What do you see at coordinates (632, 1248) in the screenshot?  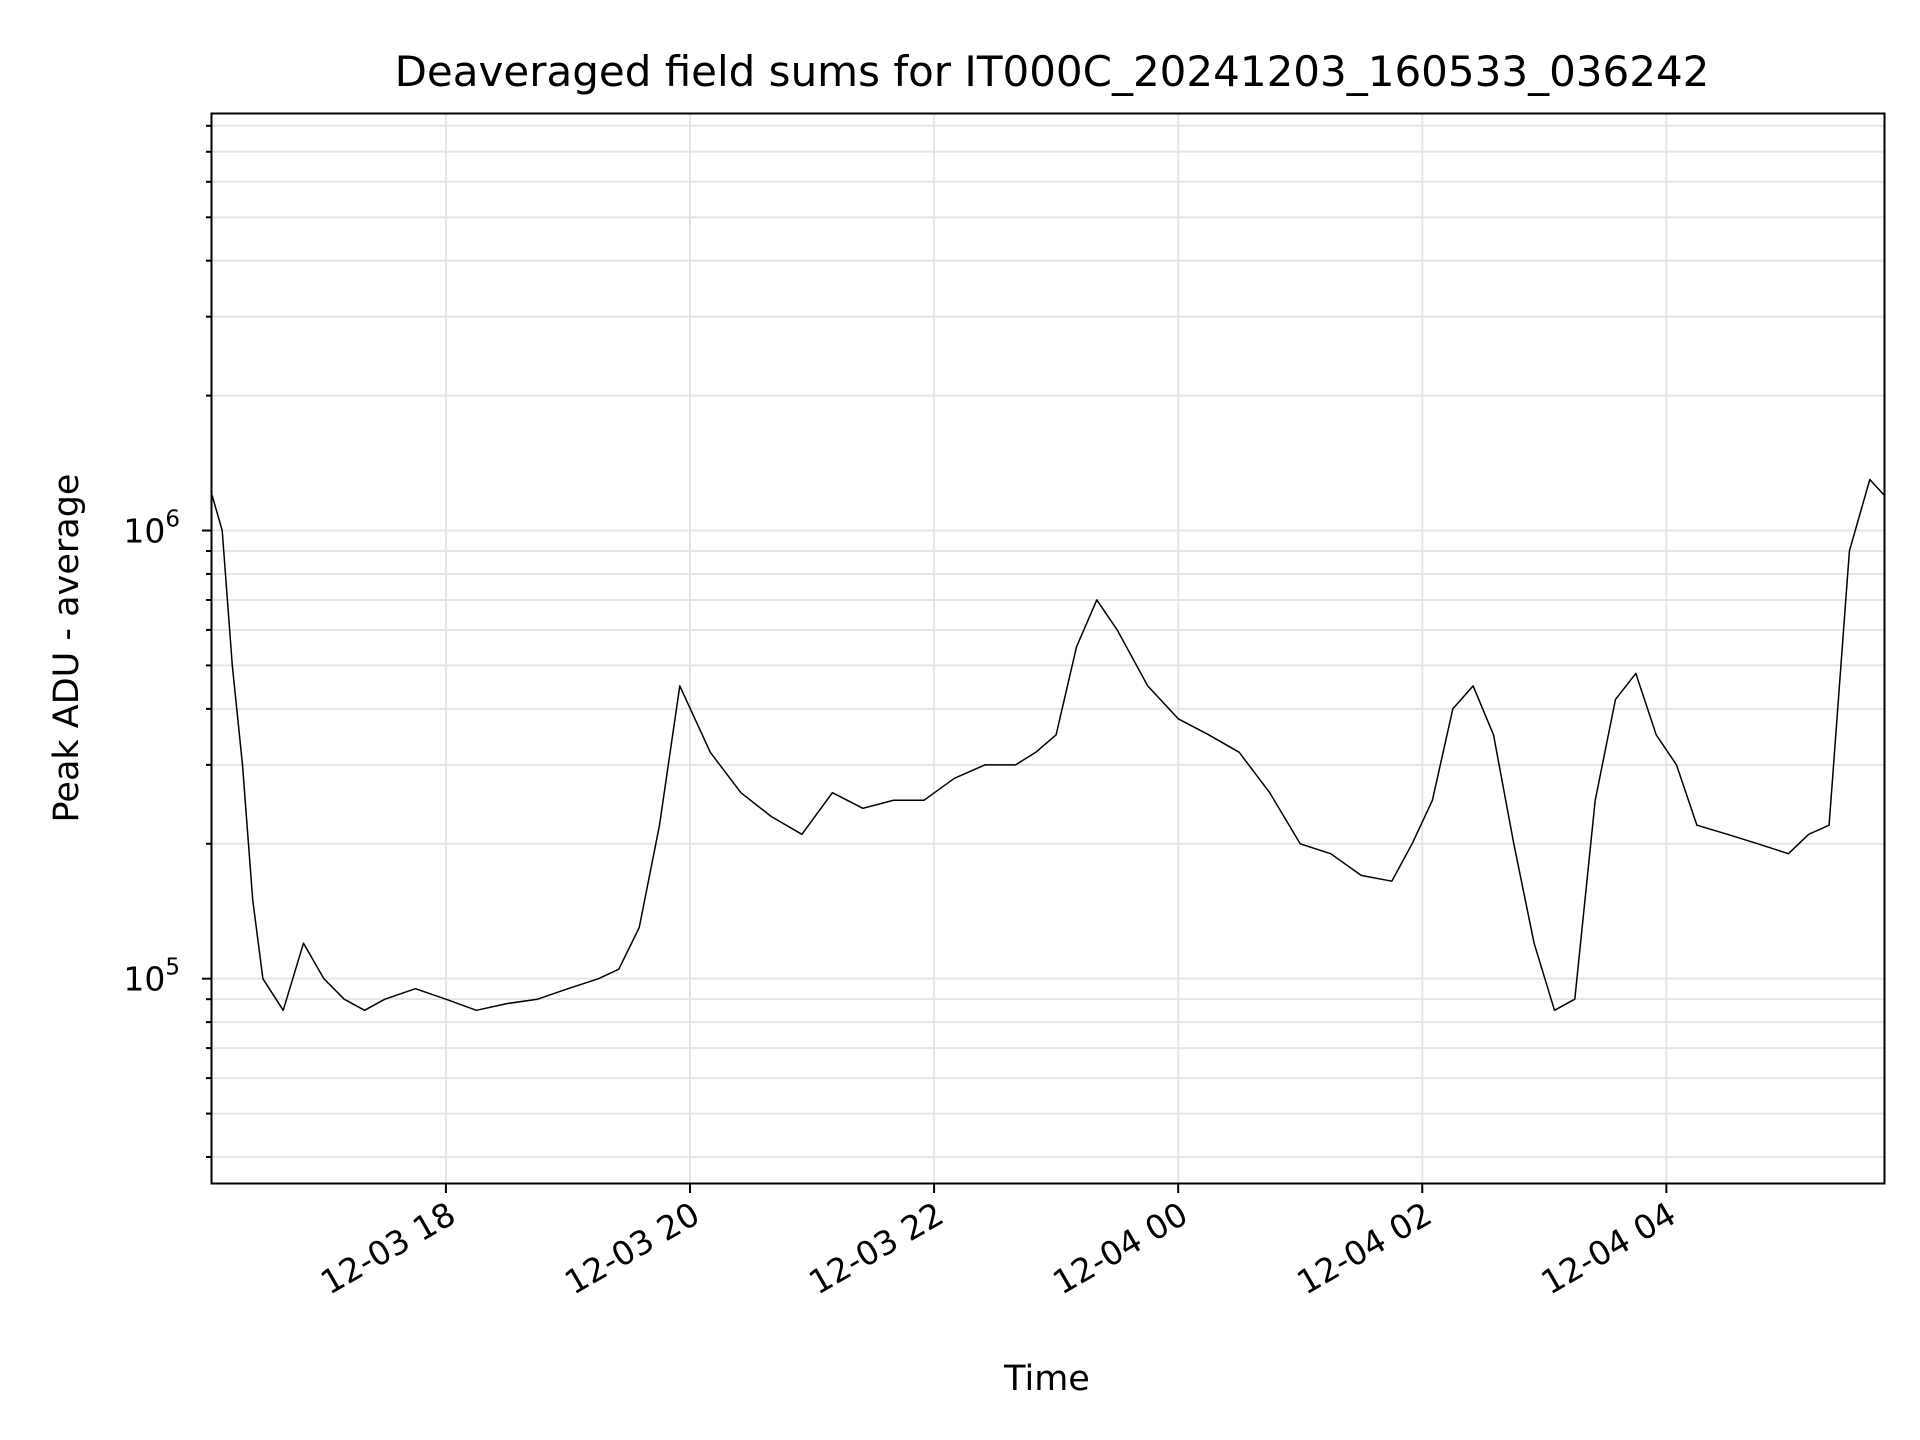 I see `x-tick-label: 12-03 20` at bounding box center [632, 1248].